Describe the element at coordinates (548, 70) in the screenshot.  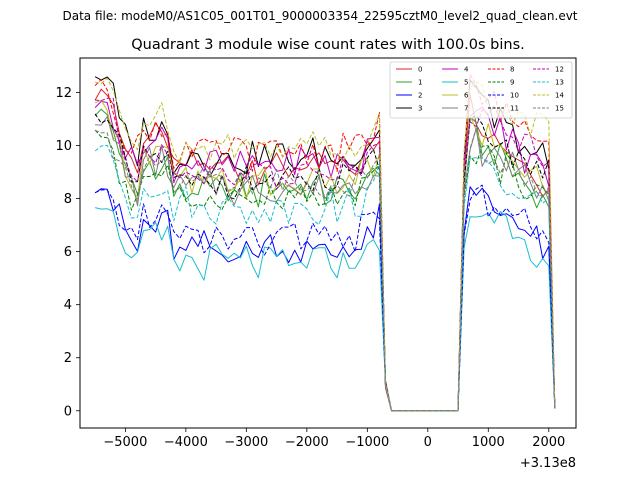
I see `legend-item-12: 12` at that location.